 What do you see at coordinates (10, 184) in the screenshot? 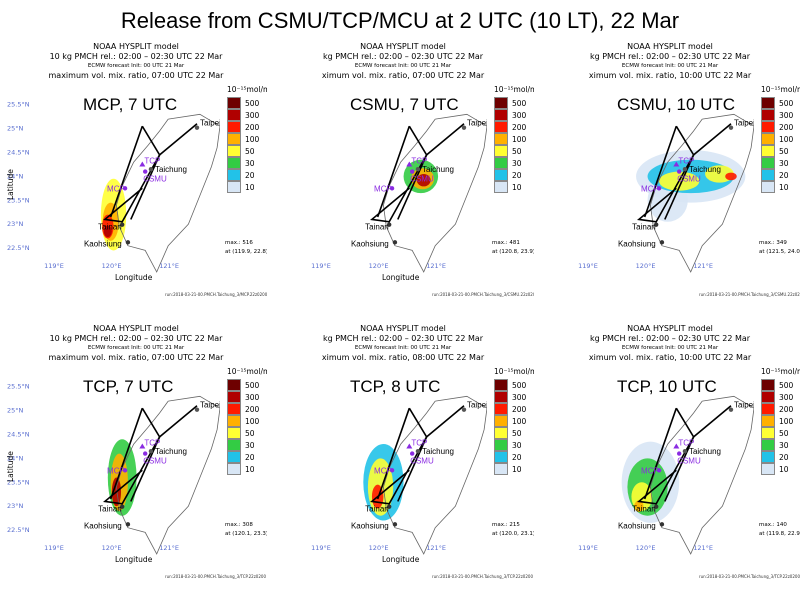
I see `y-axis-label: Latitude` at bounding box center [10, 184].